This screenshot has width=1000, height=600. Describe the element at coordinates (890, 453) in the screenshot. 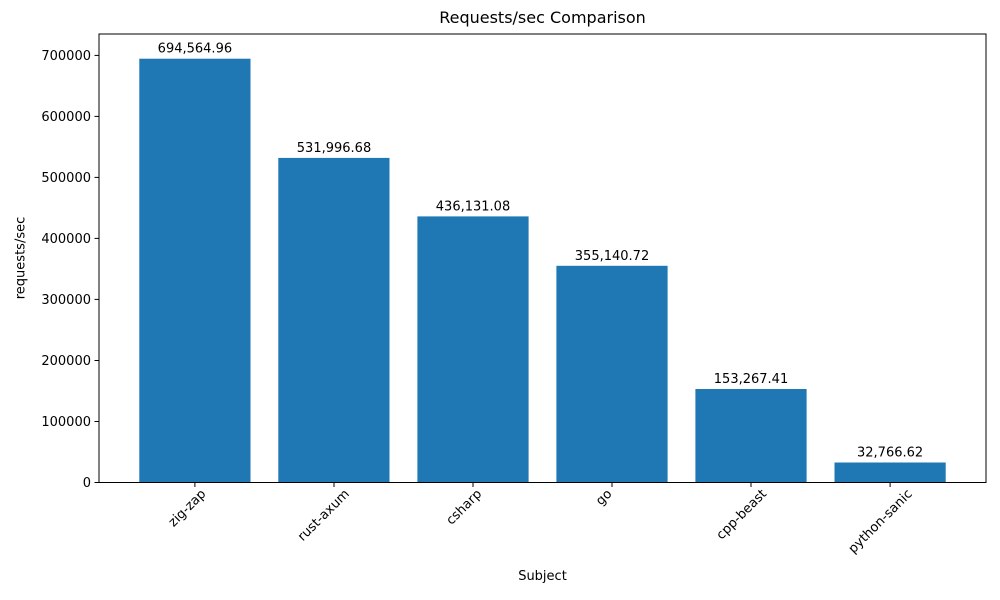

I see `bar-value-label: 32,766.62` at that location.